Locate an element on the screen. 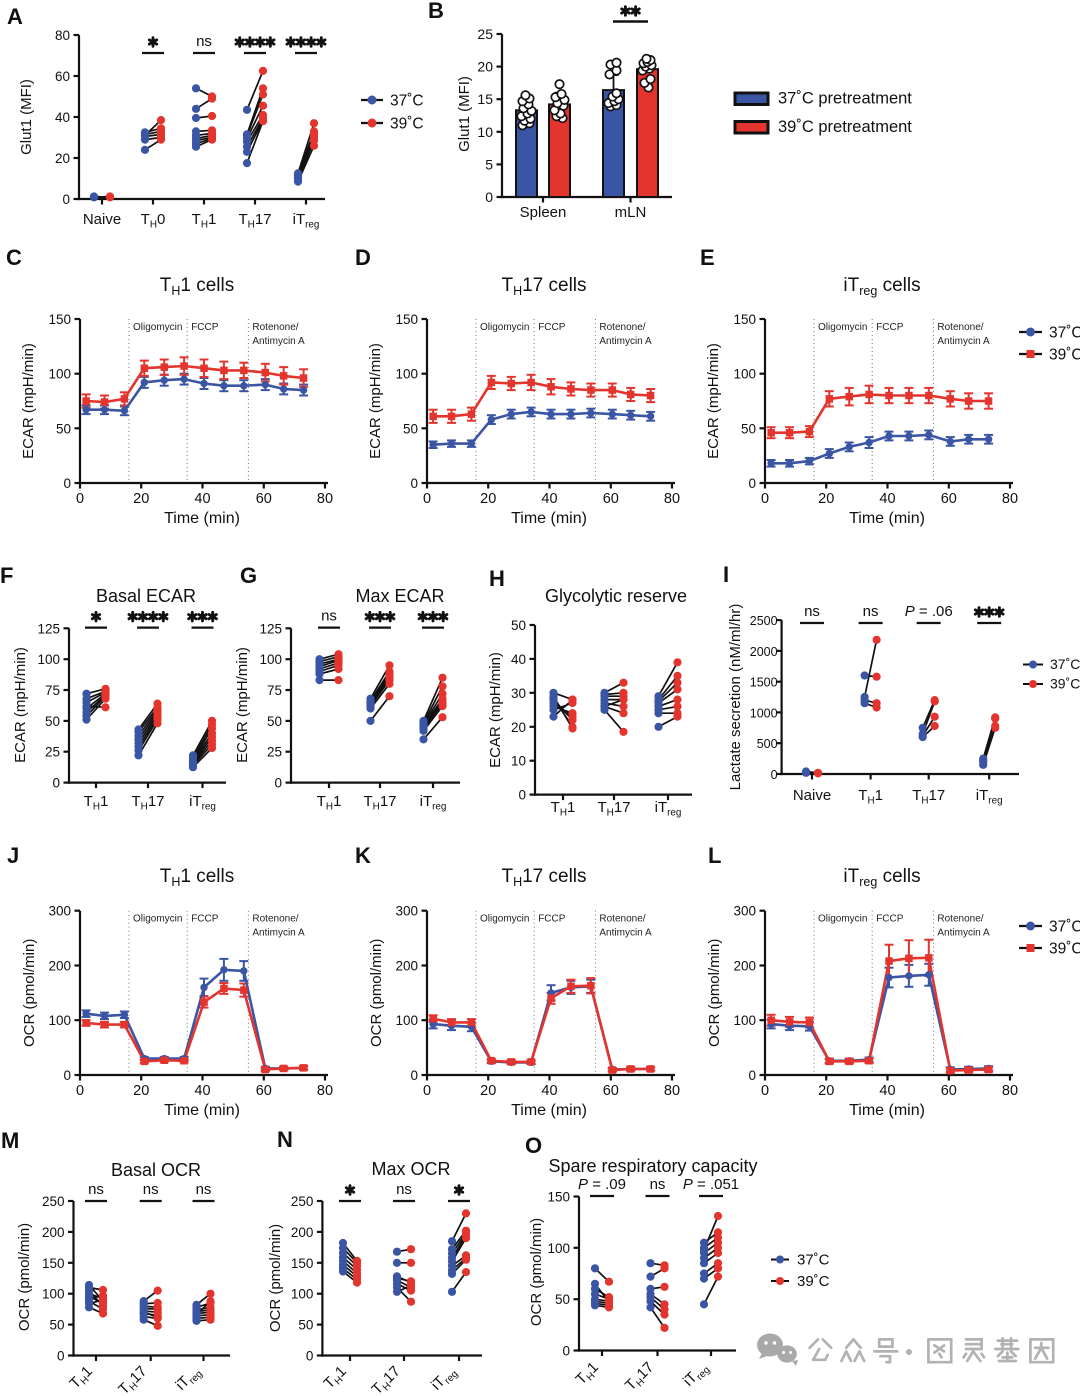 Image resolution: width=1080 pixels, height=1396 pixels. svg-text: L is located at coordinates (714, 855).